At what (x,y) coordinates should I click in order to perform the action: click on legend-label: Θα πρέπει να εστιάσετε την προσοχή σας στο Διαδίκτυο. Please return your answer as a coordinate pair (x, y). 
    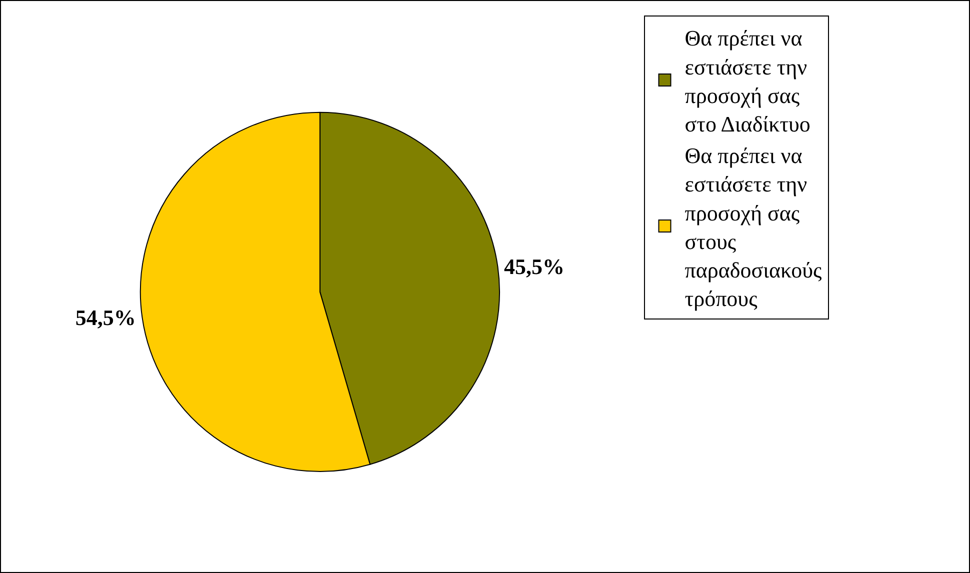
    Looking at the image, I should click on (747, 81).